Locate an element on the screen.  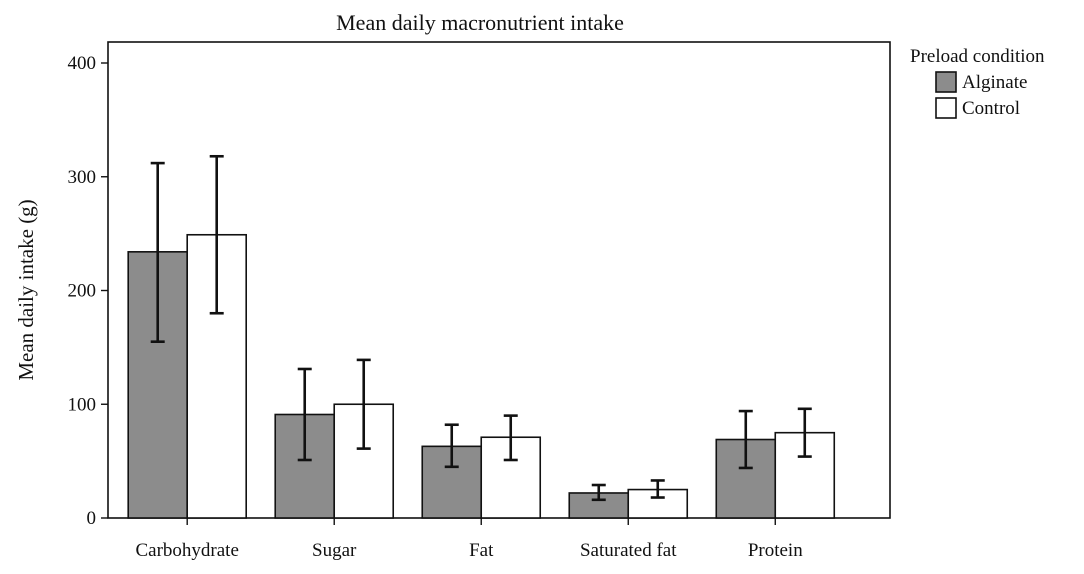
legend-swatch-alginate is located at coordinates (946, 82).